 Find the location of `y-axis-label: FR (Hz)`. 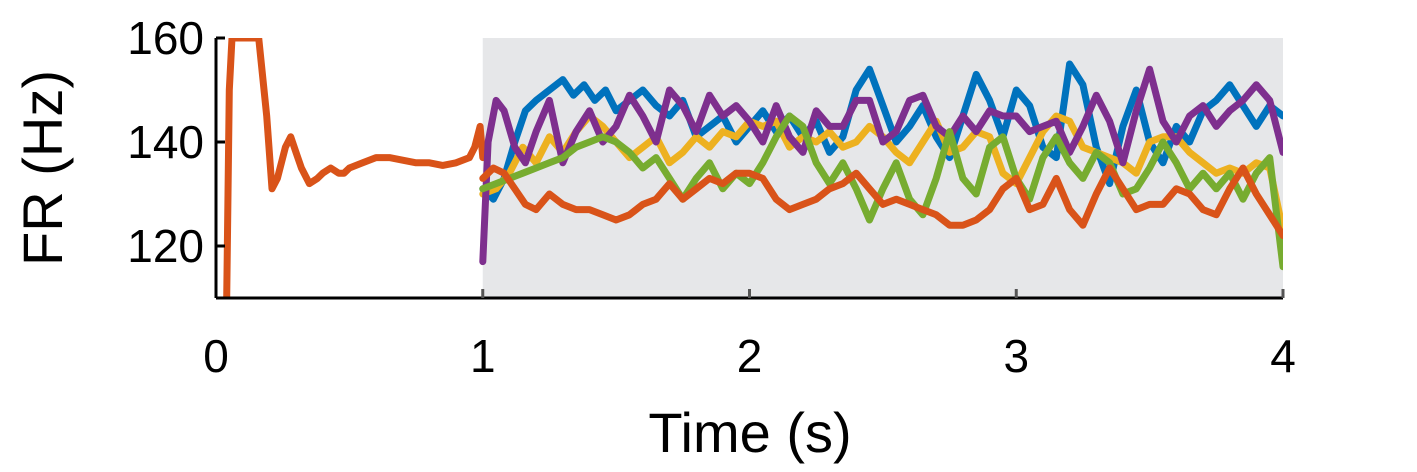

y-axis-label: FR (Hz) is located at coordinates (42, 168).